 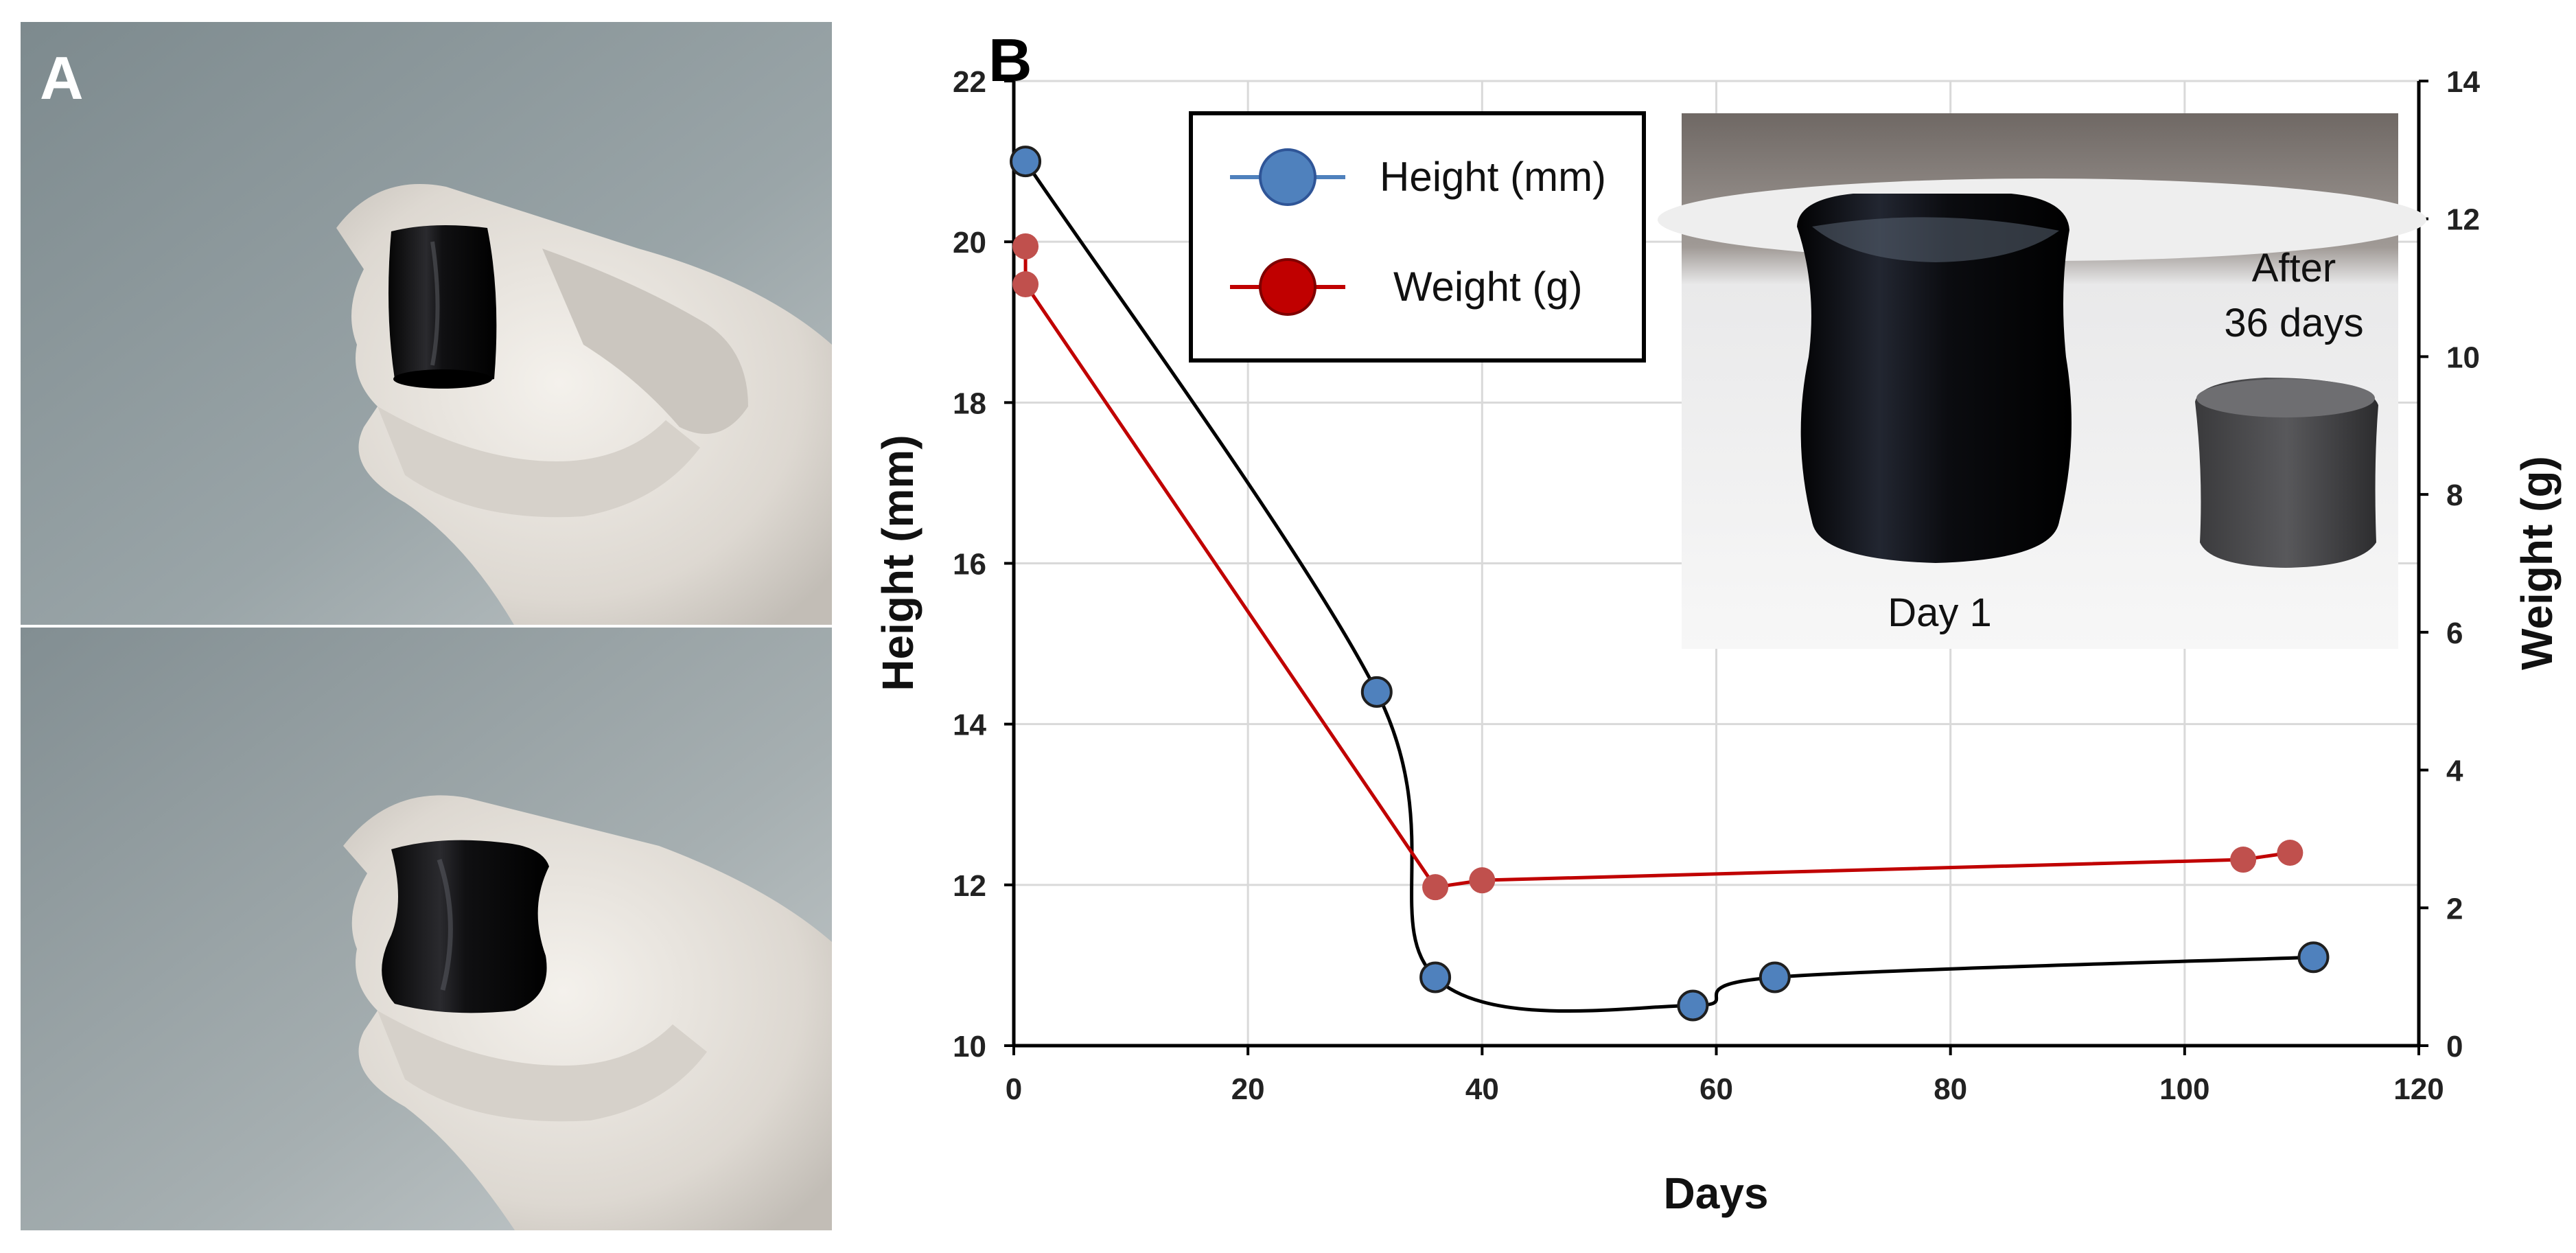 I want to click on y-tick-label: 16, so click(x=969, y=565).